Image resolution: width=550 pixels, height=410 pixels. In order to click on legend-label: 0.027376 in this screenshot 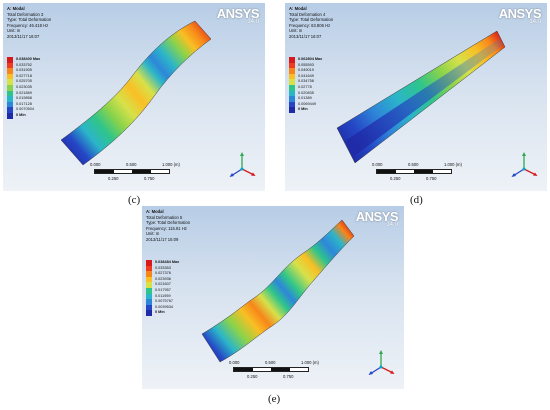, I will do `click(163, 273)`.